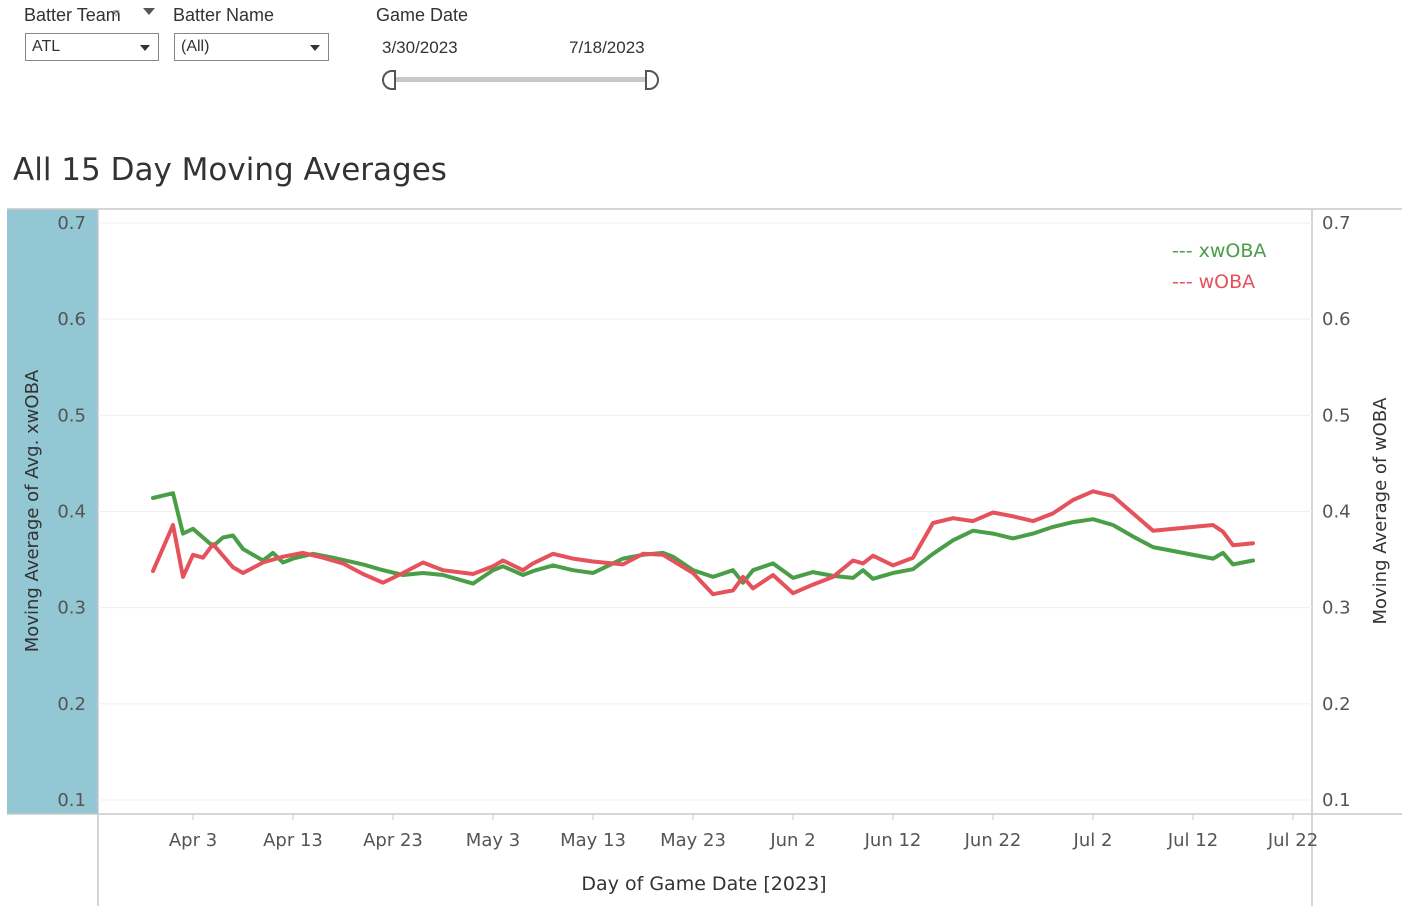 The image size is (1412, 920). Describe the element at coordinates (389, 80) in the screenshot. I see `date-slider-start-handle` at that location.